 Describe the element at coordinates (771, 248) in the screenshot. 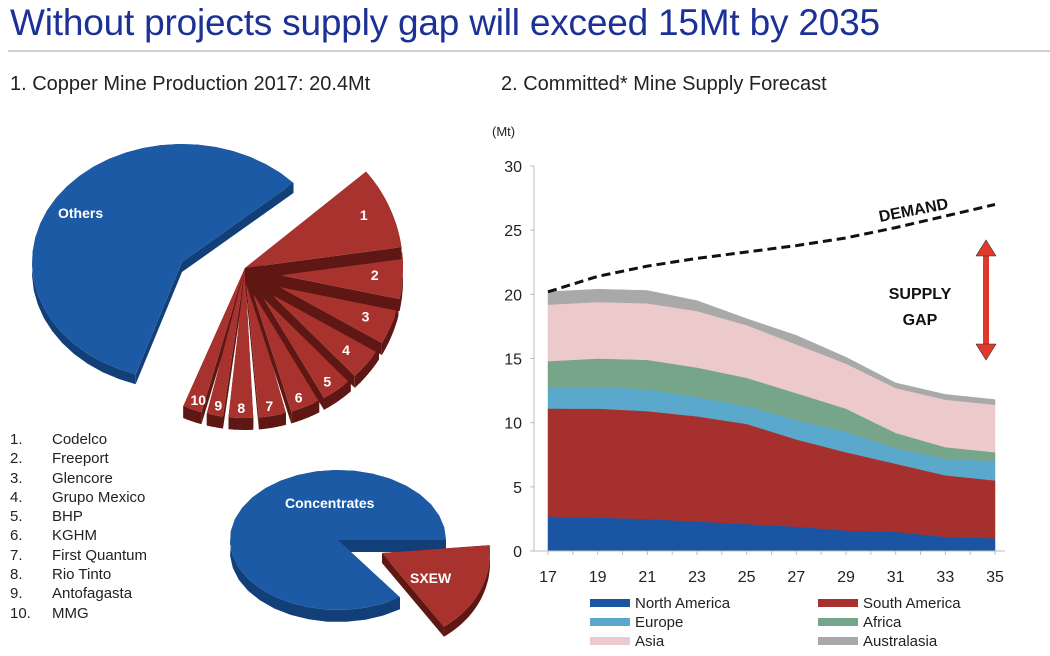

I see `demand-line` at that location.